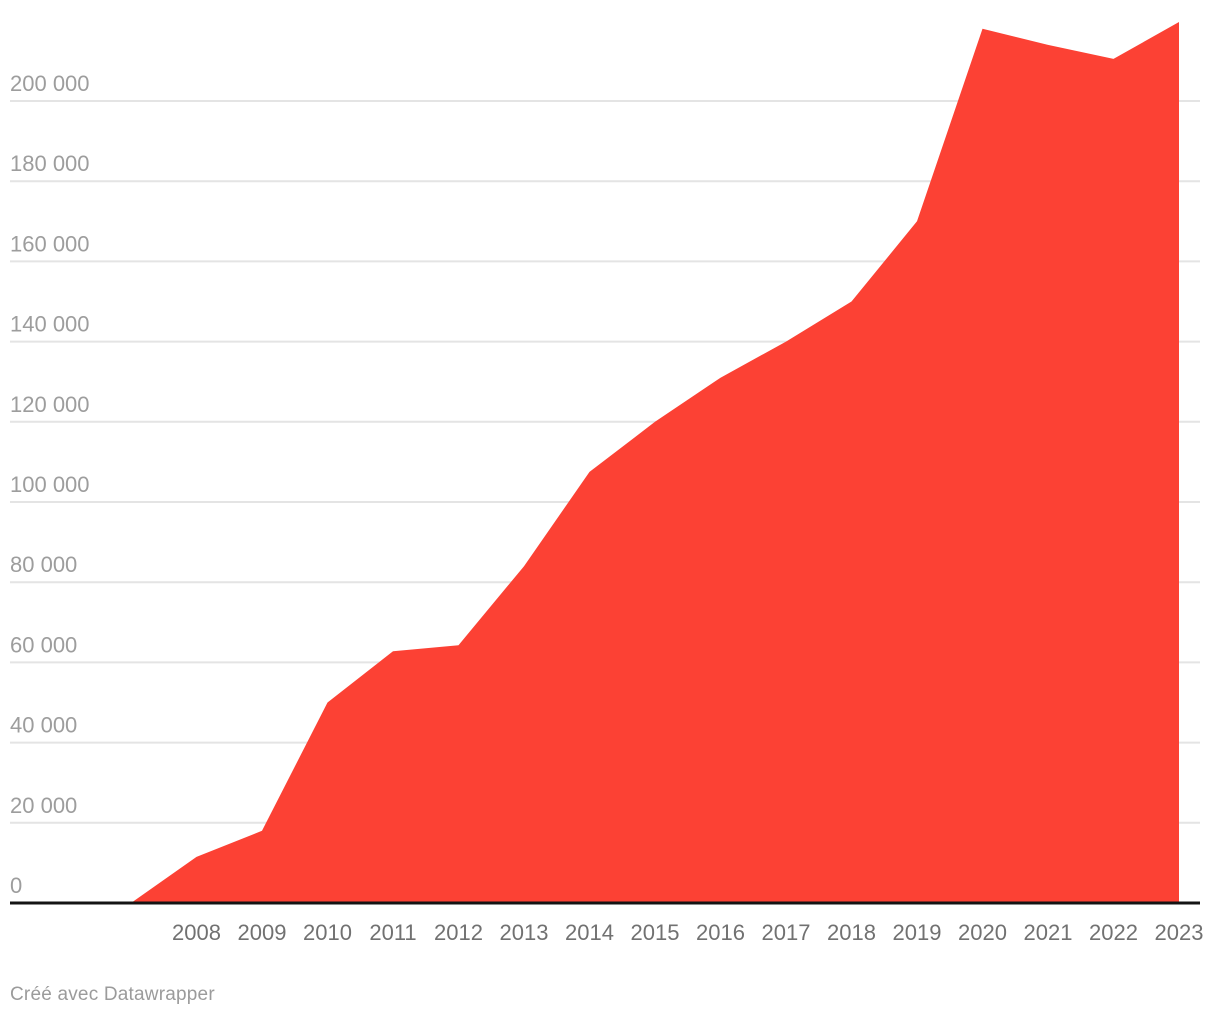 The height and width of the screenshot is (1020, 1220). I want to click on y-tick-label: 20 000, so click(43, 805).